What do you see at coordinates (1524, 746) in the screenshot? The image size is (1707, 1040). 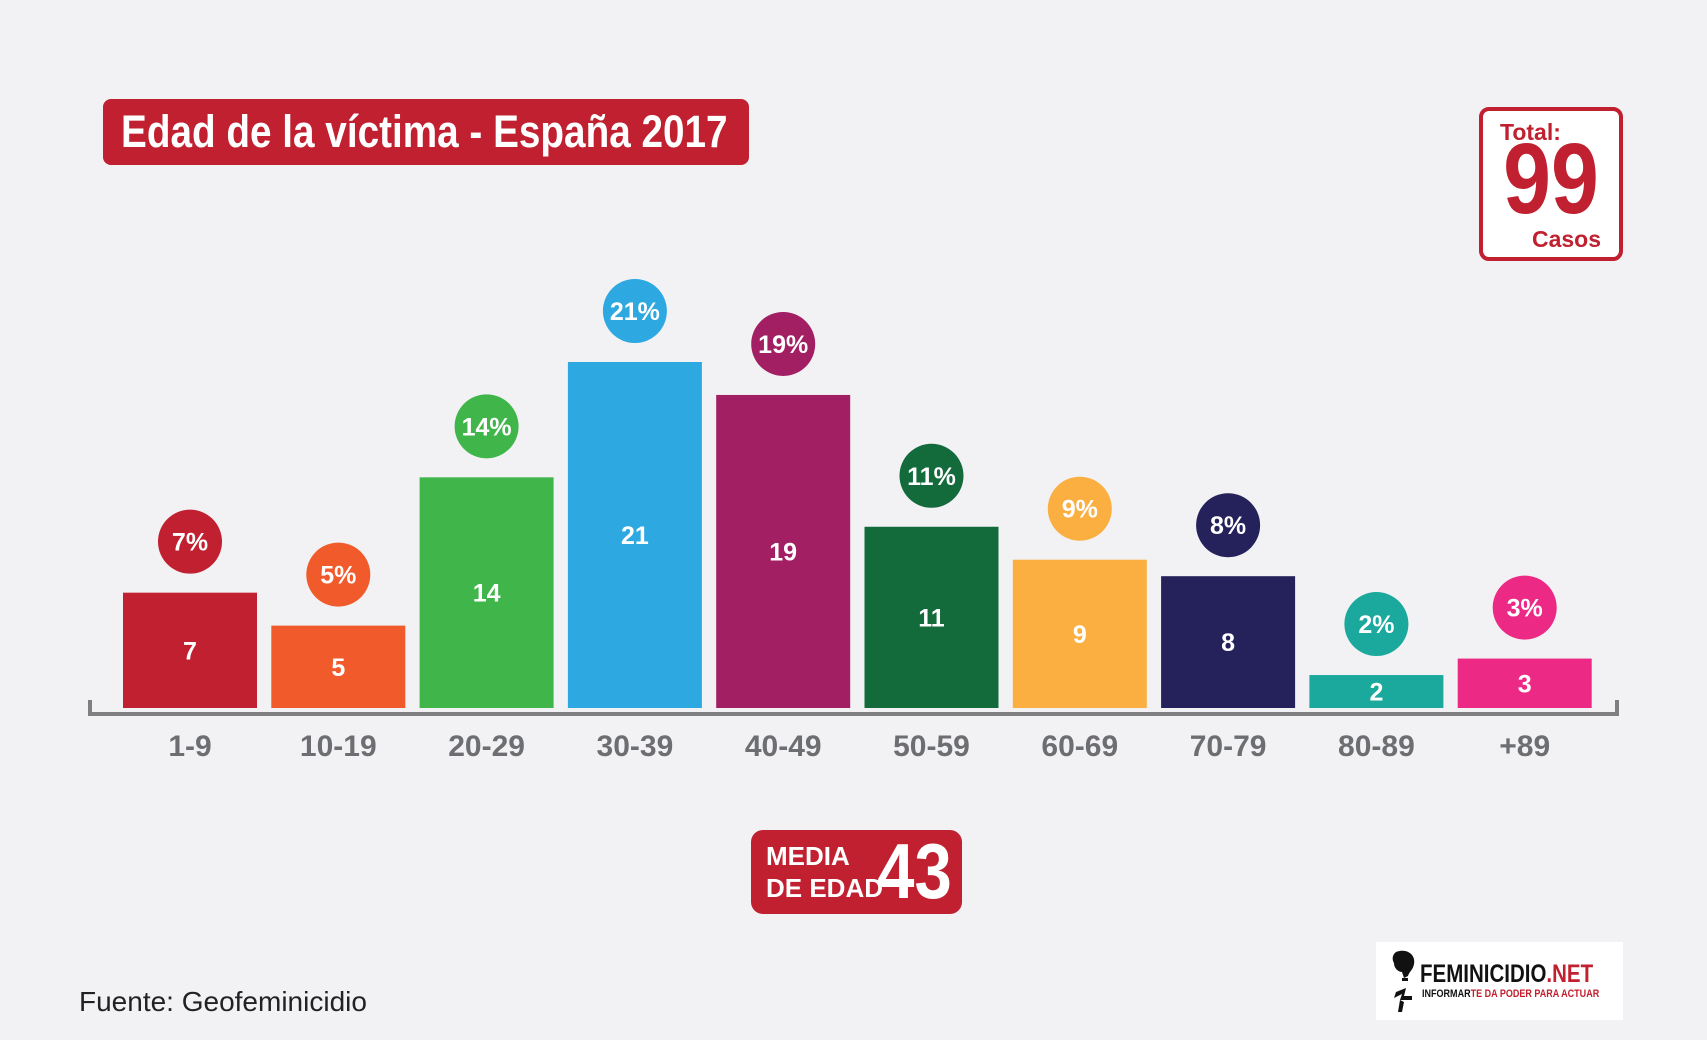 I see `x-tick-label: +89` at bounding box center [1524, 746].